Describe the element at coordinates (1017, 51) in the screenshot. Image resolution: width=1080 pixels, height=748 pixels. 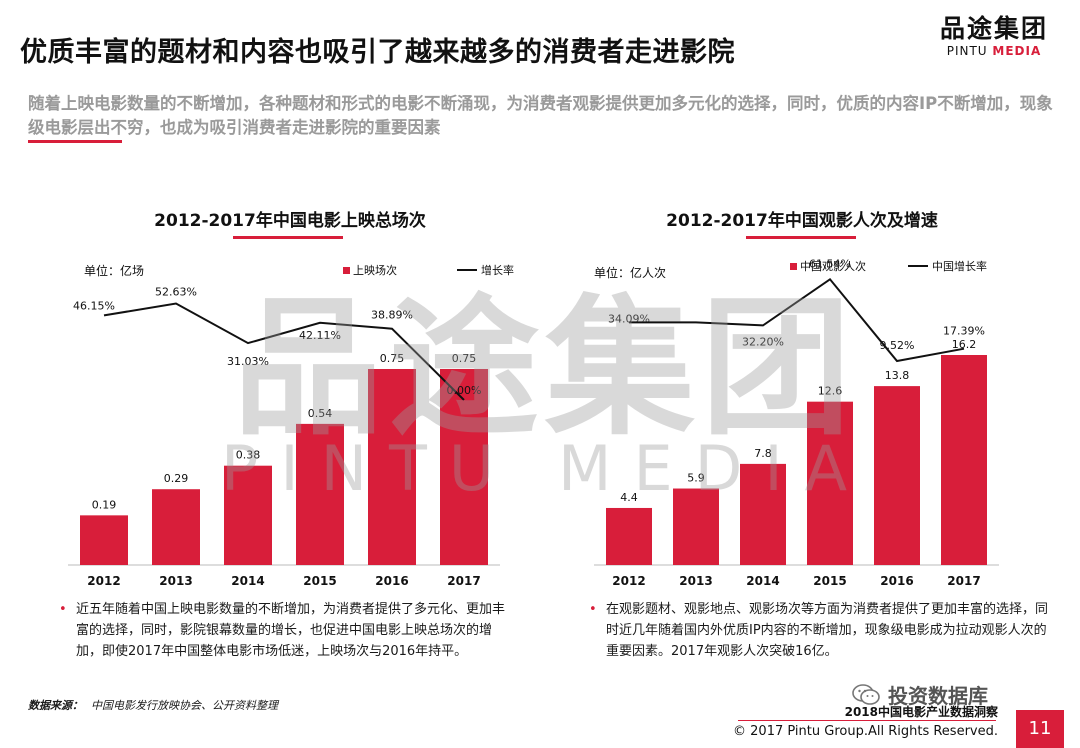
I see `logo-en-b: MEDIA` at that location.